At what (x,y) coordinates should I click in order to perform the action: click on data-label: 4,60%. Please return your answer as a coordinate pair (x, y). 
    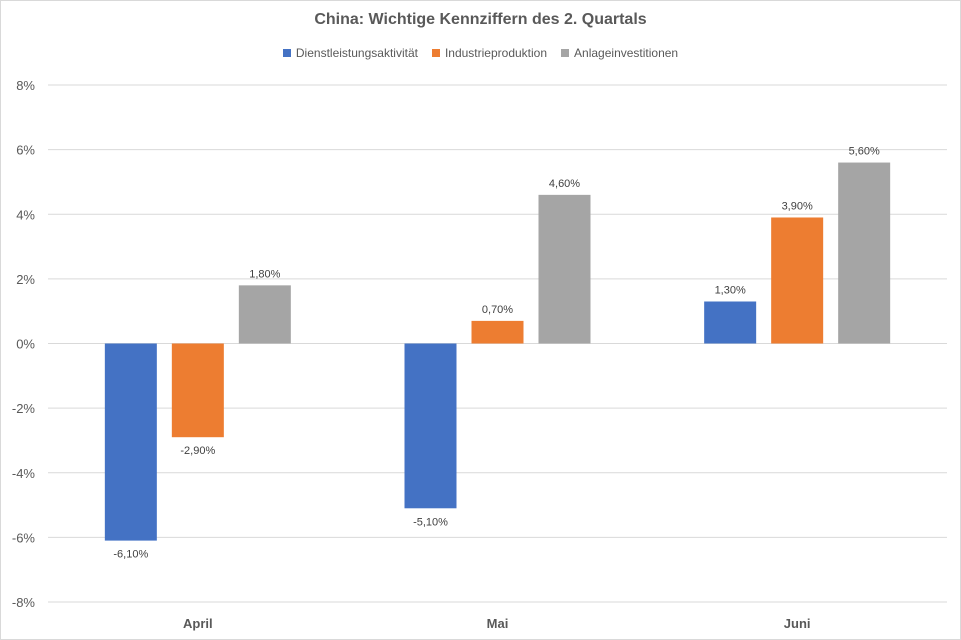
    Looking at the image, I should click on (564, 184).